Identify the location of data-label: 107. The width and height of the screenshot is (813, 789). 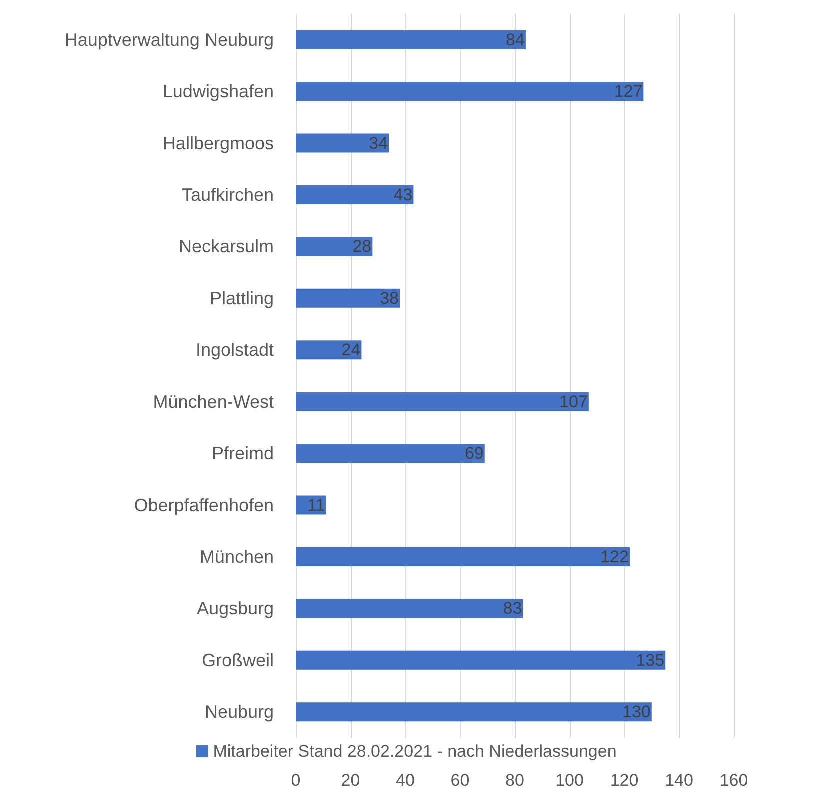
(574, 402).